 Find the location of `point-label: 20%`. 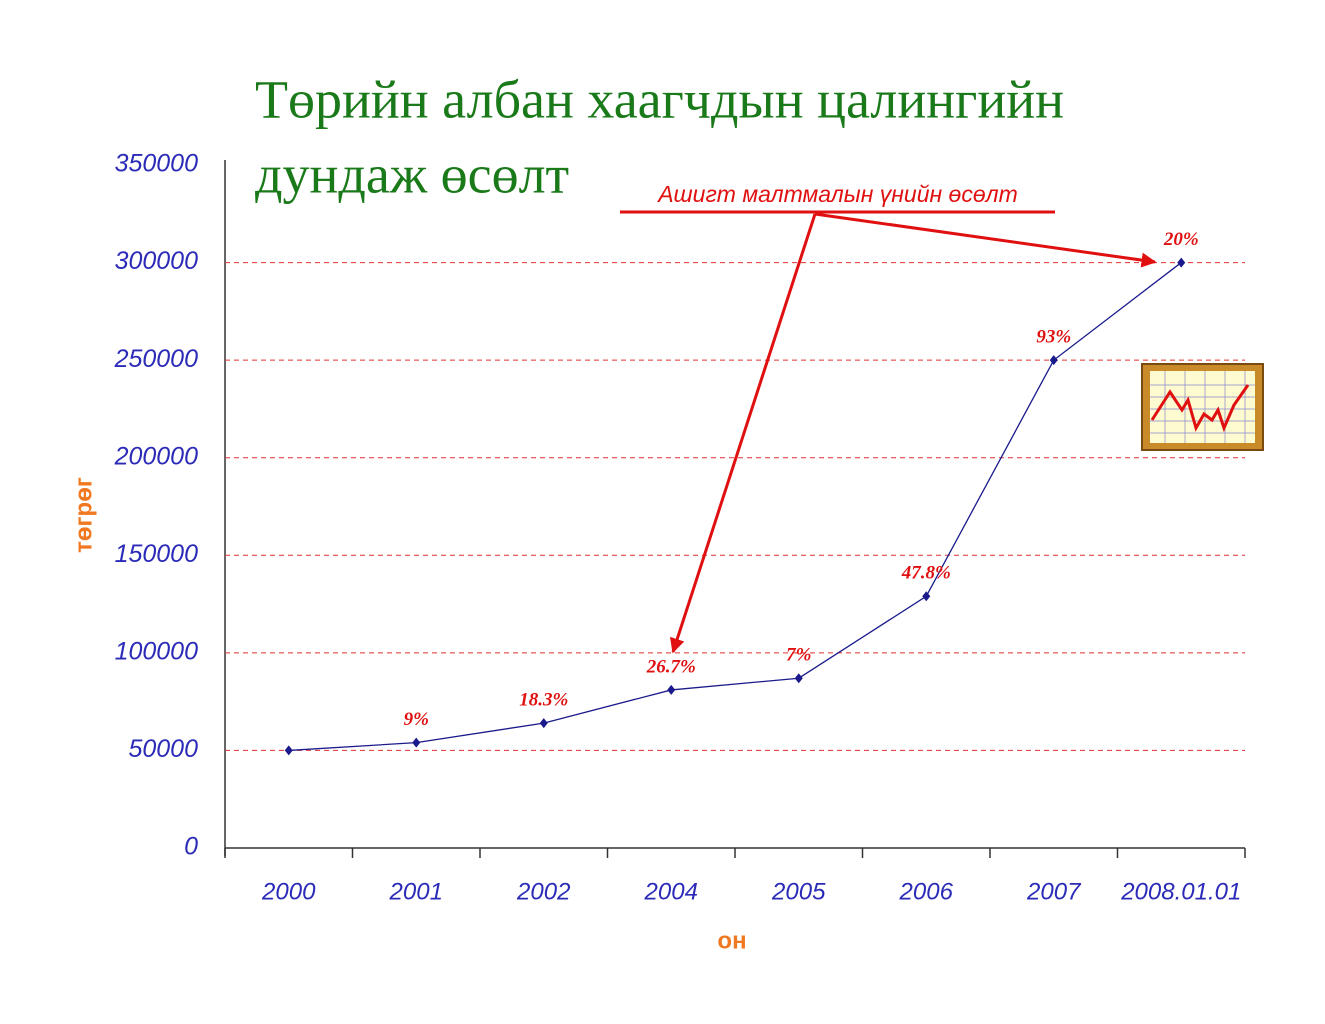

point-label: 20% is located at coordinates (1181, 239).